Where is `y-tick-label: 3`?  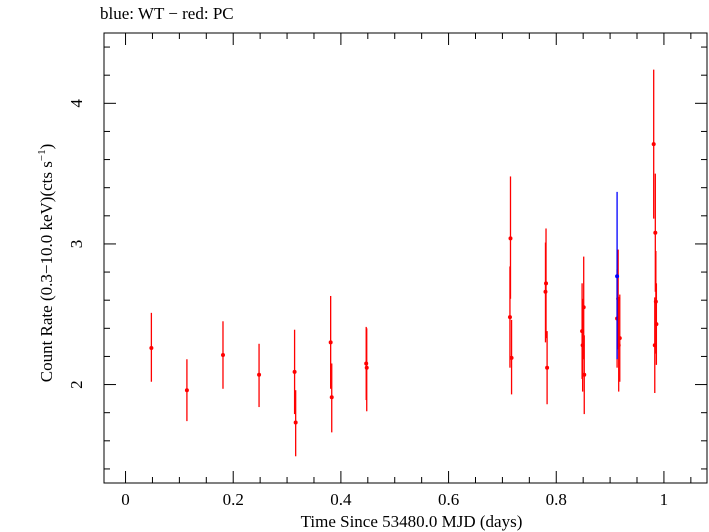 y-tick-label: 3 is located at coordinates (76, 244).